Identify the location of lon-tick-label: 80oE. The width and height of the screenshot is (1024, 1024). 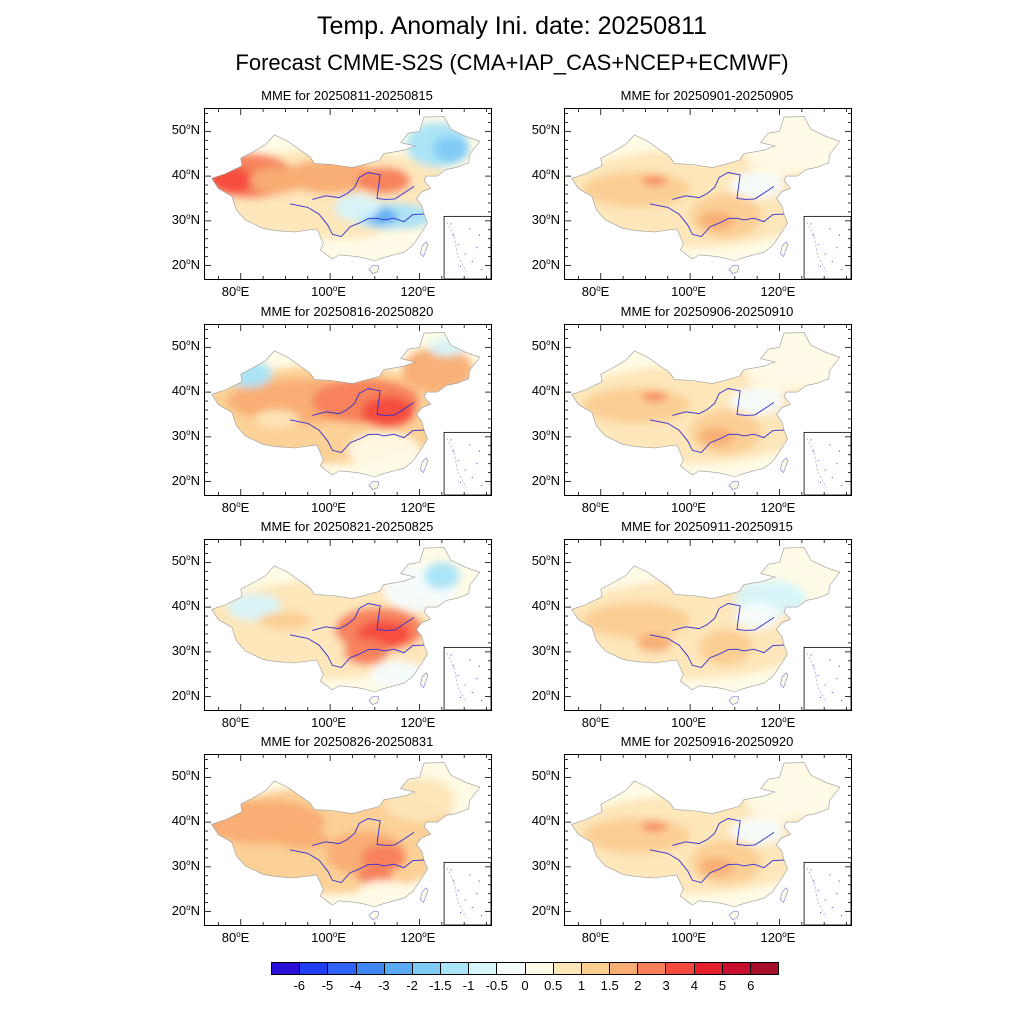
(235, 722).